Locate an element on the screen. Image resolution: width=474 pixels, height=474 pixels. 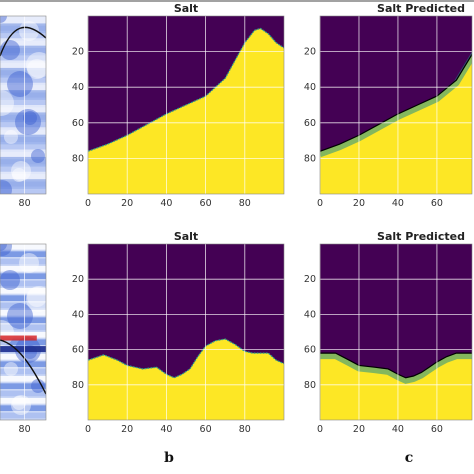
y-tick-label: 20 is located at coordinates (310, 52).